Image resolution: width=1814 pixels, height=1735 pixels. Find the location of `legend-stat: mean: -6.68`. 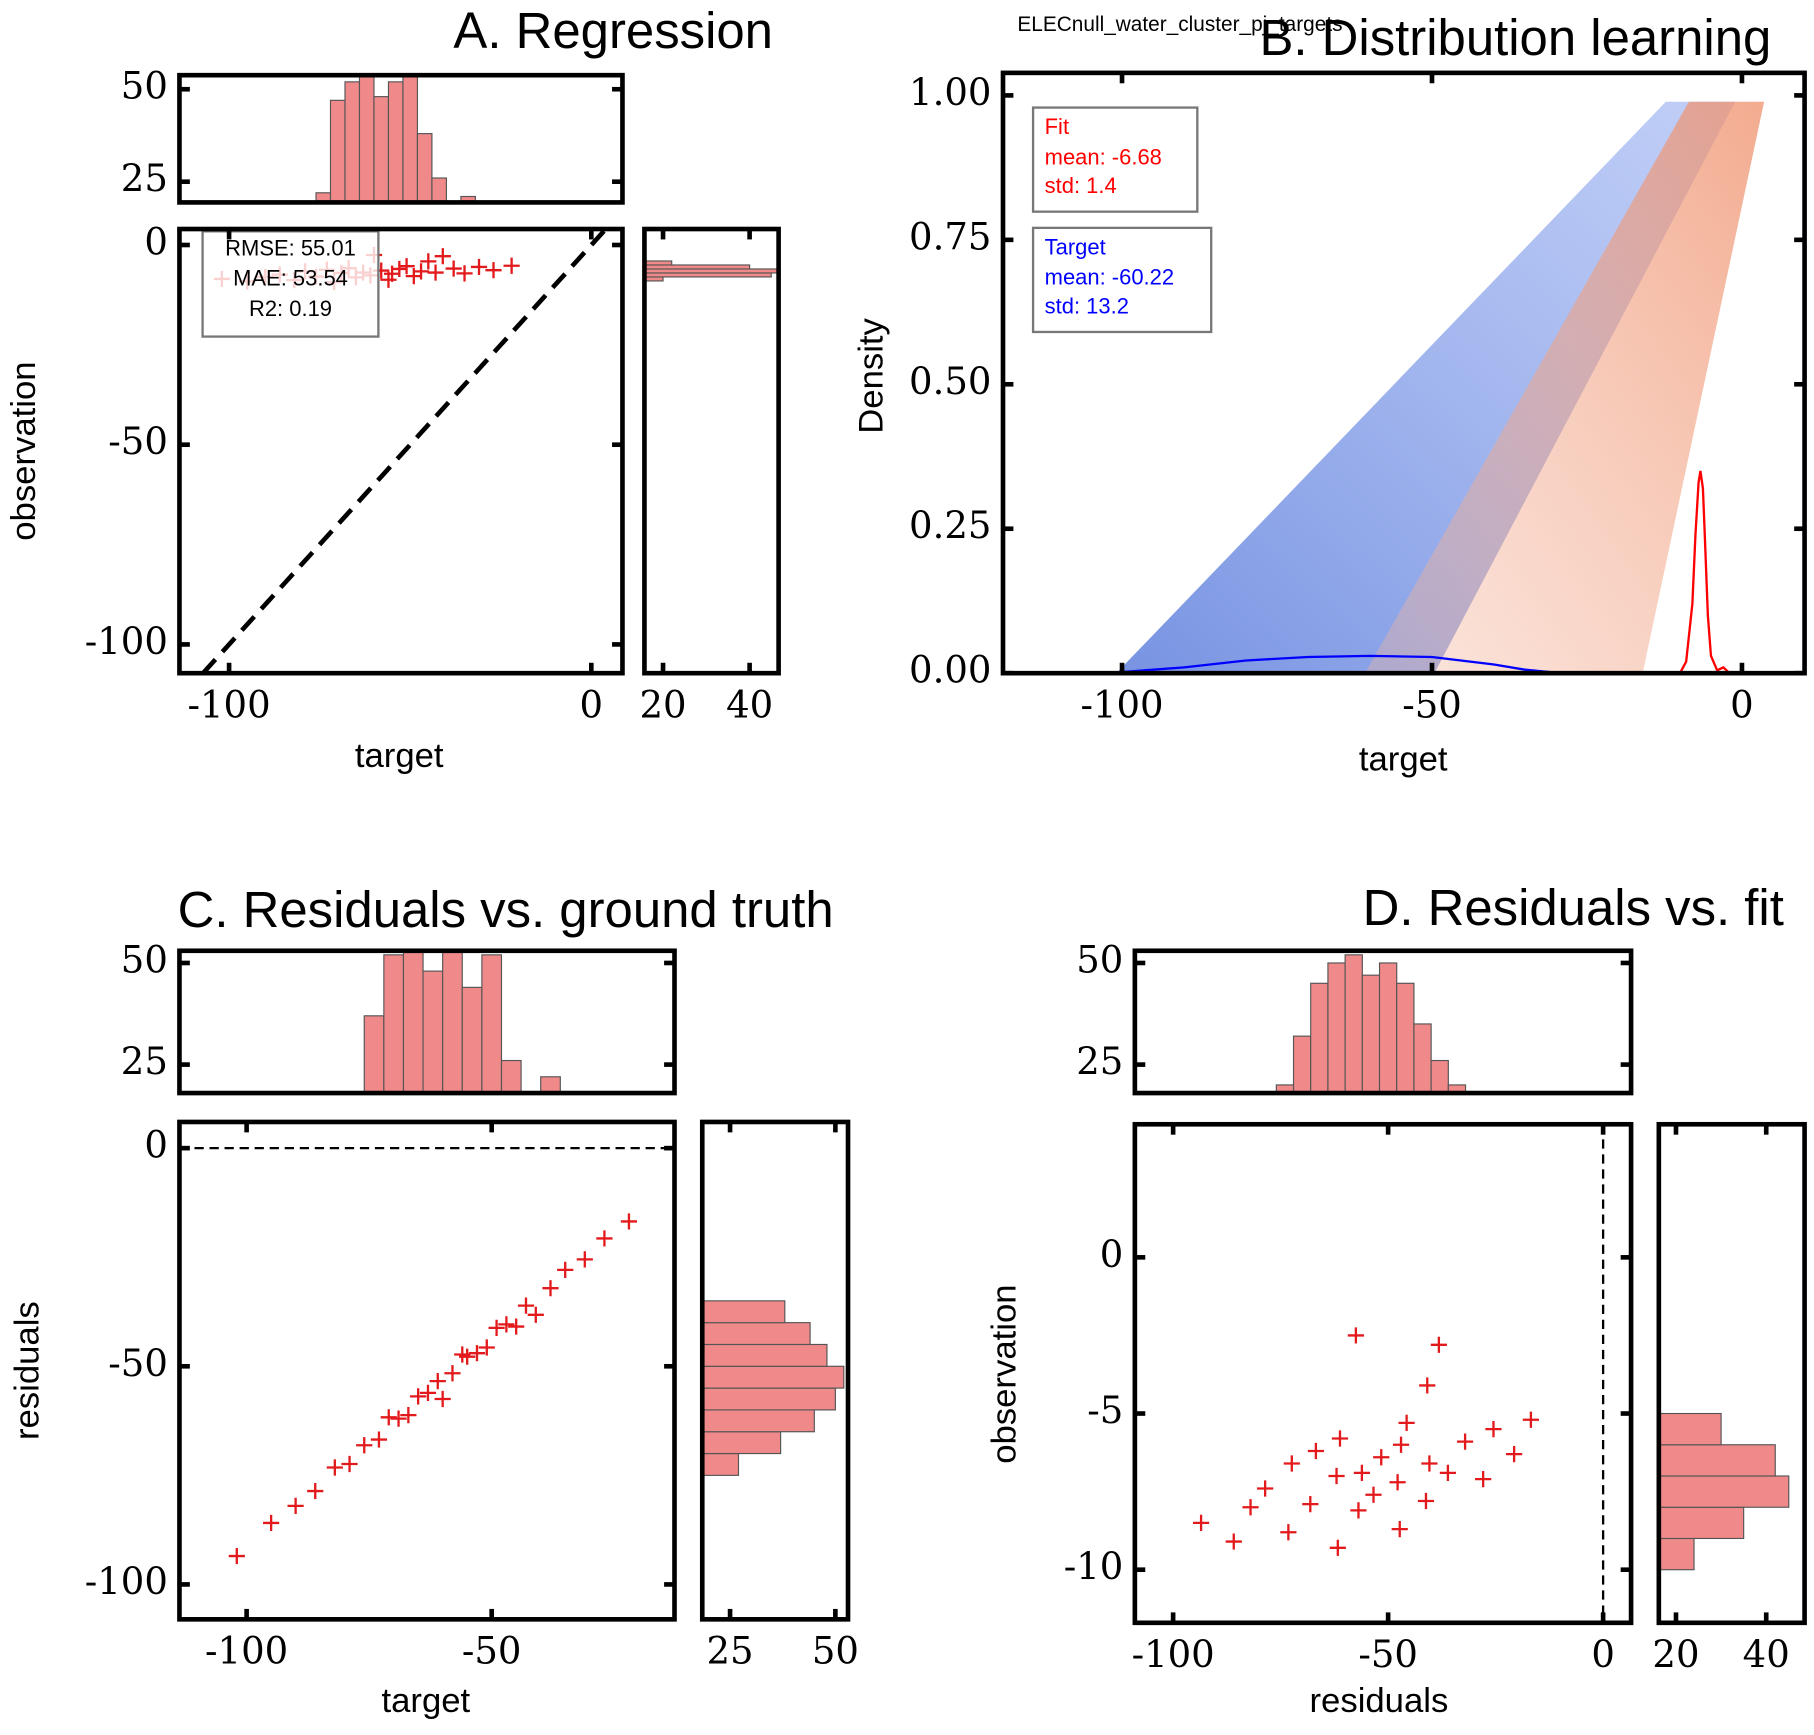

legend-stat: mean: -6.68 is located at coordinates (1103, 156).